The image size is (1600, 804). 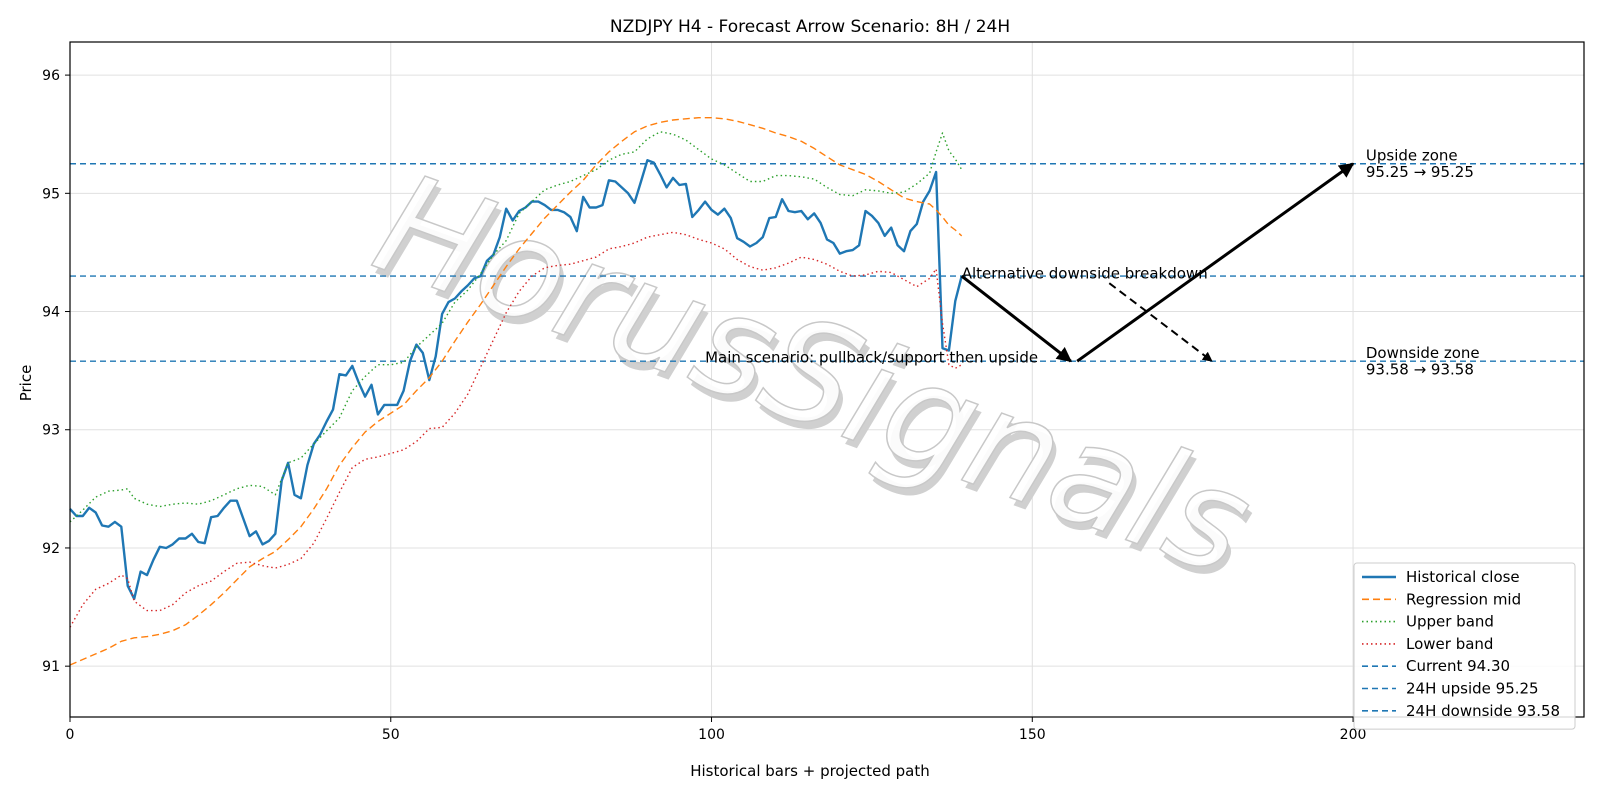 What do you see at coordinates (1423, 353) in the screenshot?
I see `annotation-label: Downside zone` at bounding box center [1423, 353].